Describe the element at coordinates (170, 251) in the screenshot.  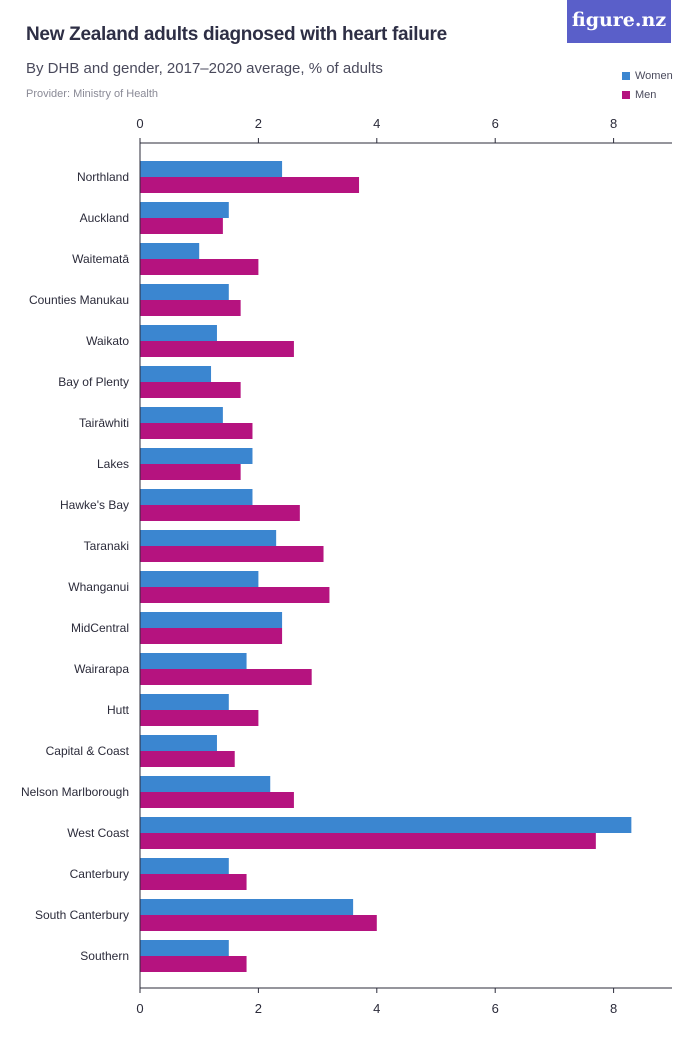
I see `bar-women-waitemat-` at that location.